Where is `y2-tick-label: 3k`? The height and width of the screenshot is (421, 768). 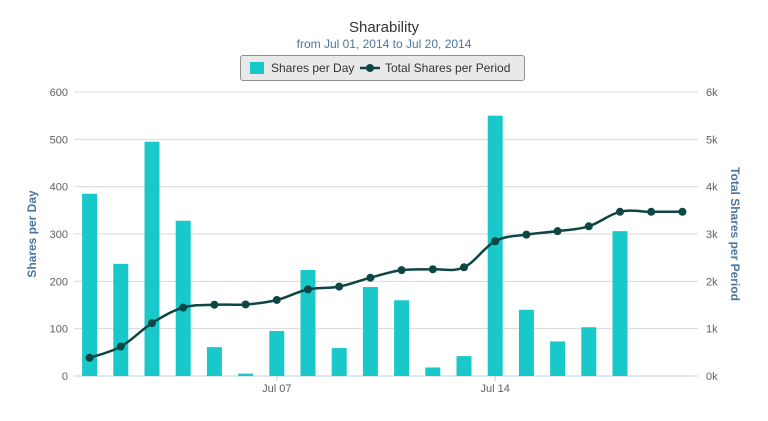 y2-tick-label: 3k is located at coordinates (712, 235).